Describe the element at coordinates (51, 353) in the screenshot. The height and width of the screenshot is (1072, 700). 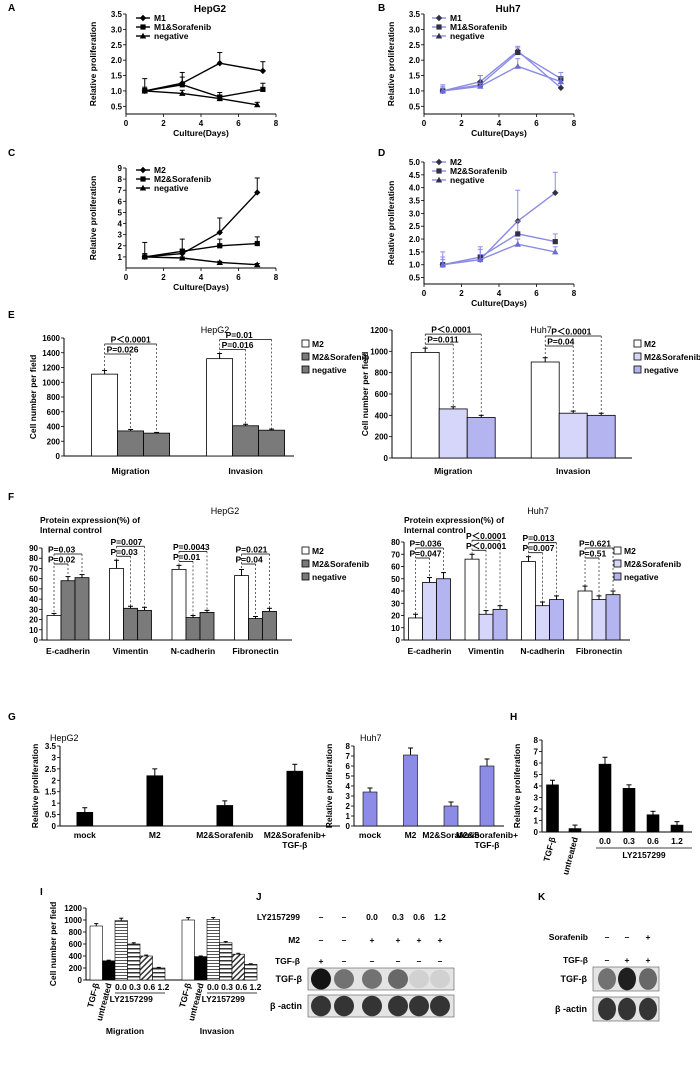
I see `bar-E1-y-tick-label: 1400` at that location.